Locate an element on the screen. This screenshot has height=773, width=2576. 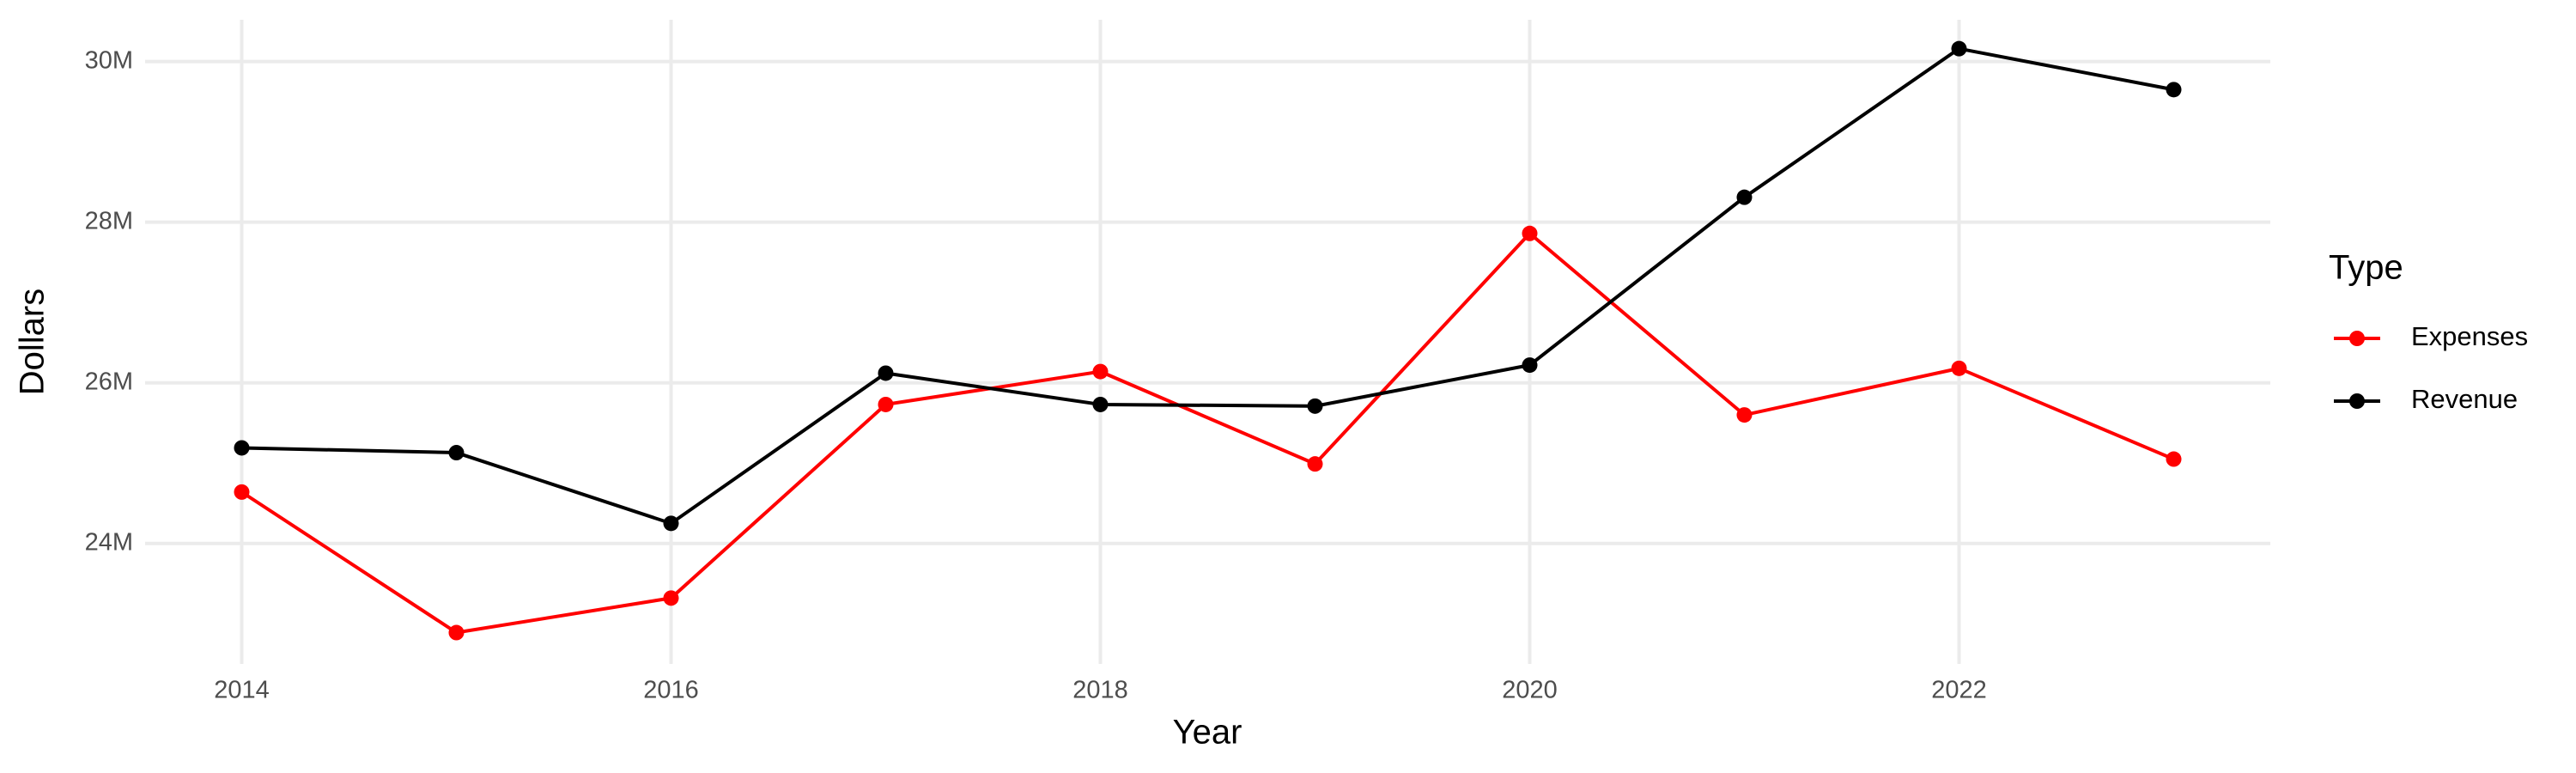
y-tick-label: 28M is located at coordinates (109, 220).